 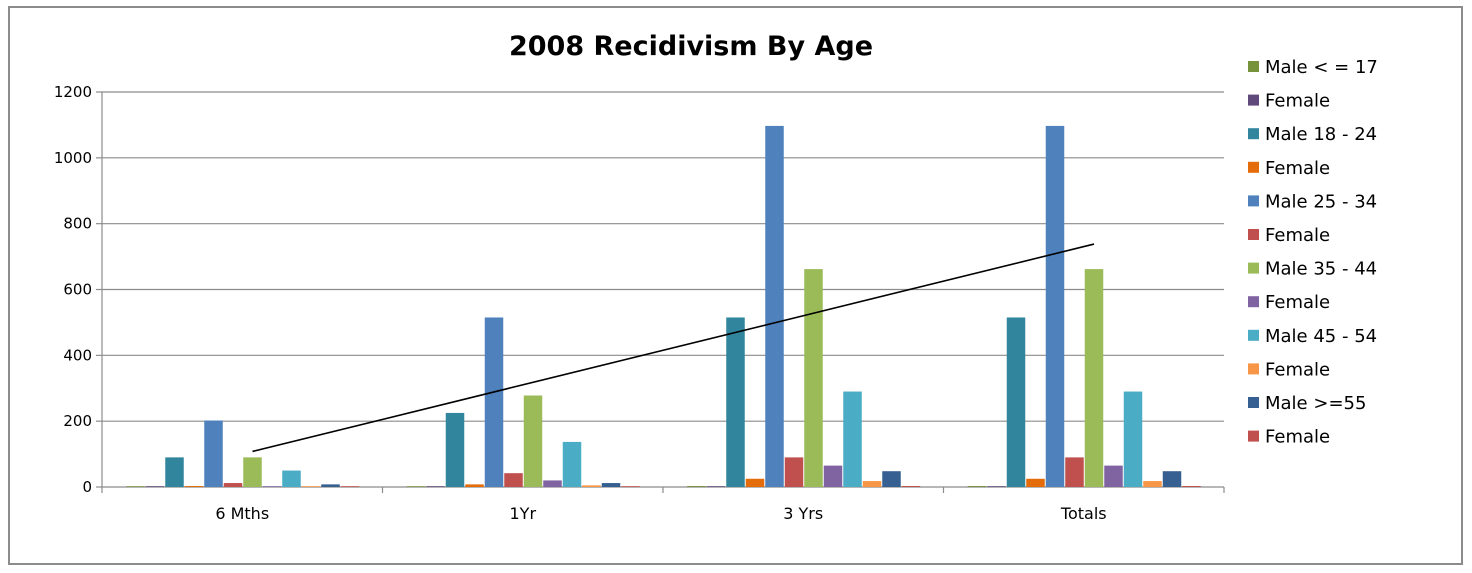 I want to click on y-tick-label: 600, so click(x=77, y=290).